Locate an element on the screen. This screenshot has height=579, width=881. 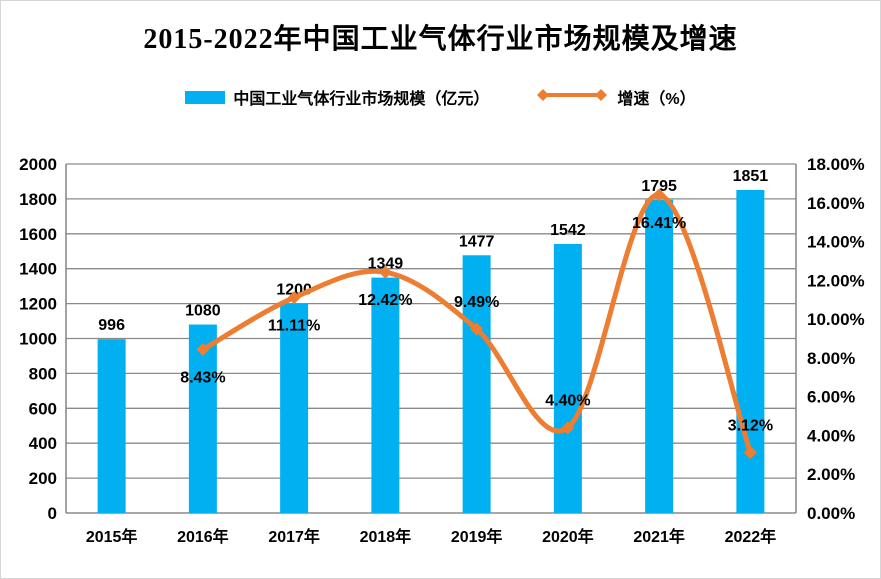
bar-value-label: 996 is located at coordinates (111, 325).